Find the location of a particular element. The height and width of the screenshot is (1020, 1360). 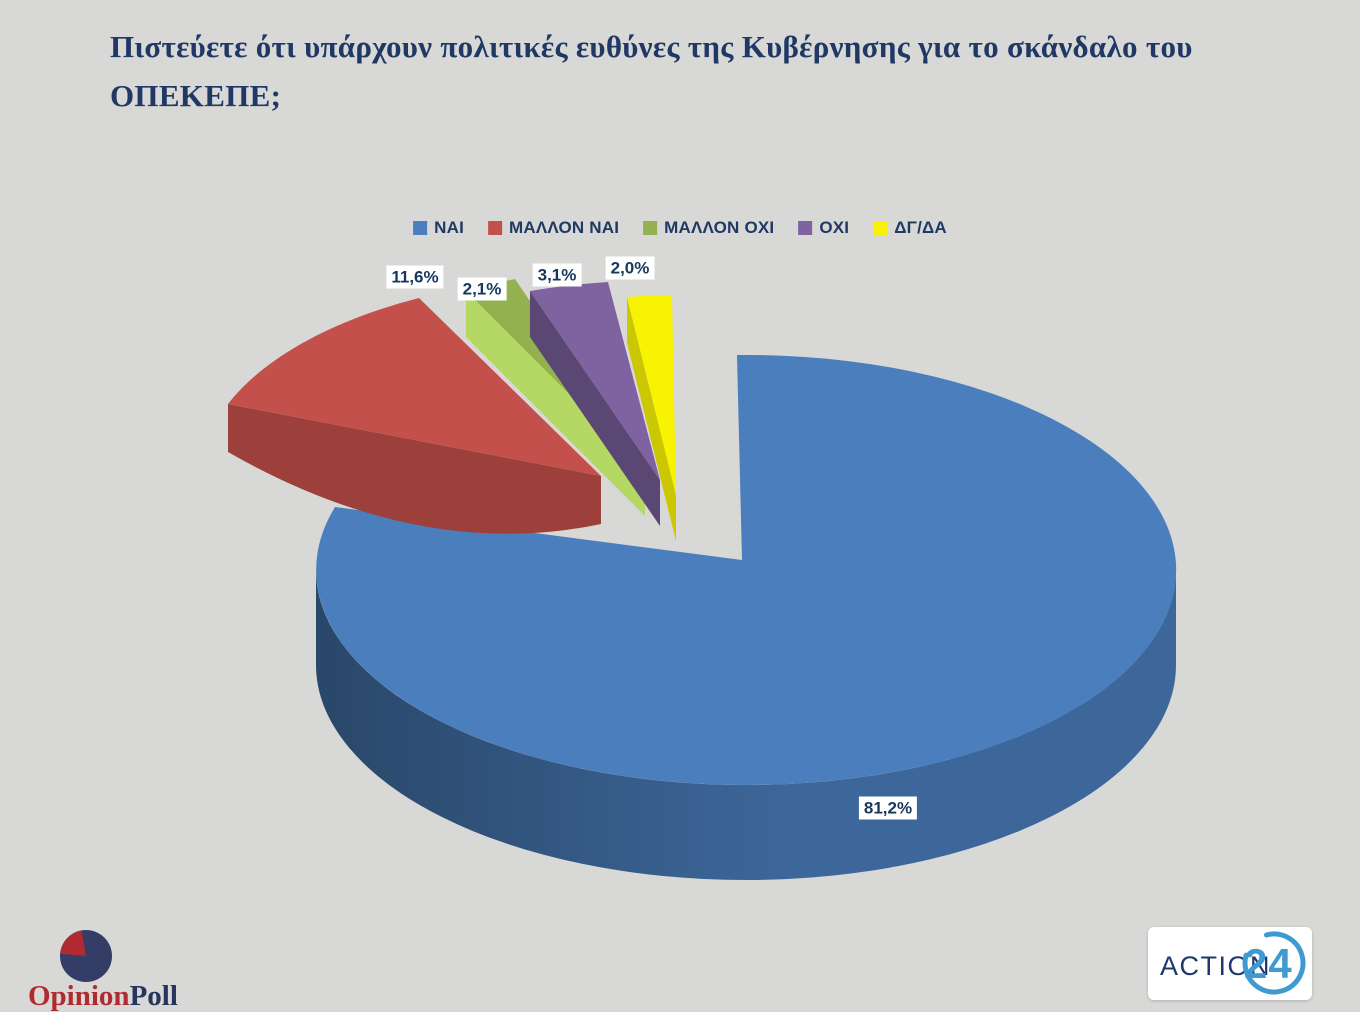

value-label: 2,1% is located at coordinates (482, 289).